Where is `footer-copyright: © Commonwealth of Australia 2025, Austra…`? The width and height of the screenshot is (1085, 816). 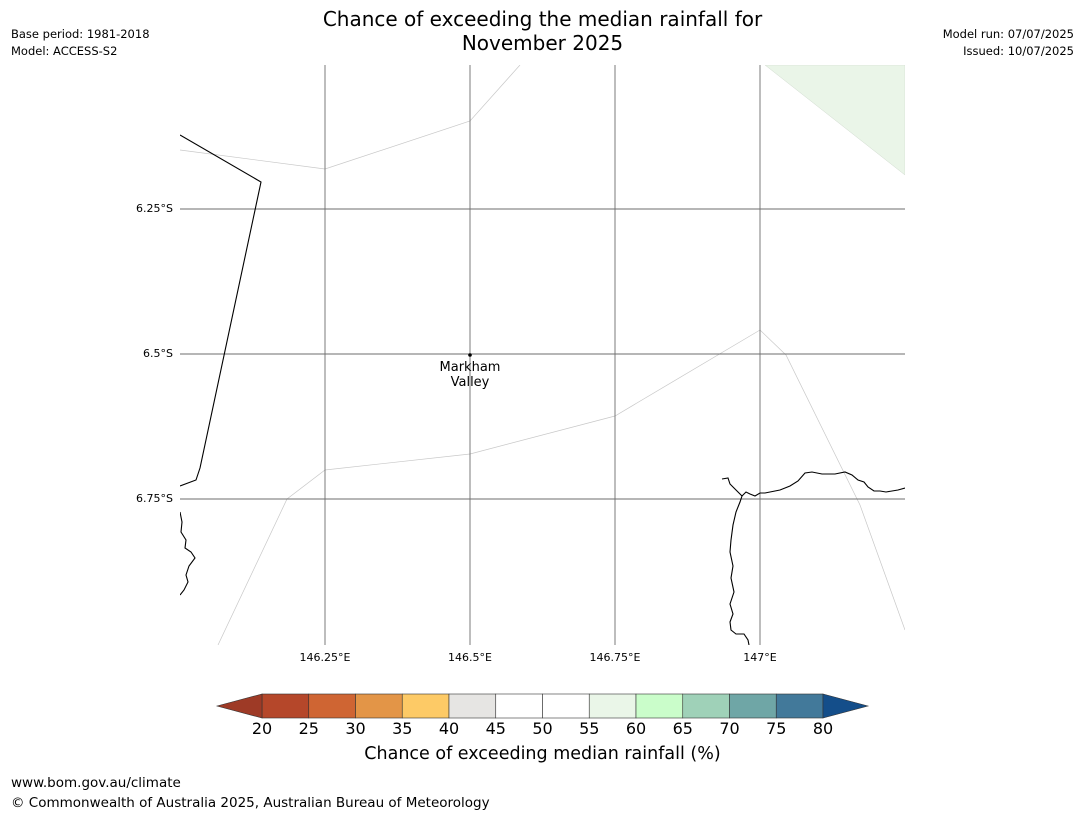
footer-copyright: © Commonwealth of Australia 2025, Austra… is located at coordinates (250, 803).